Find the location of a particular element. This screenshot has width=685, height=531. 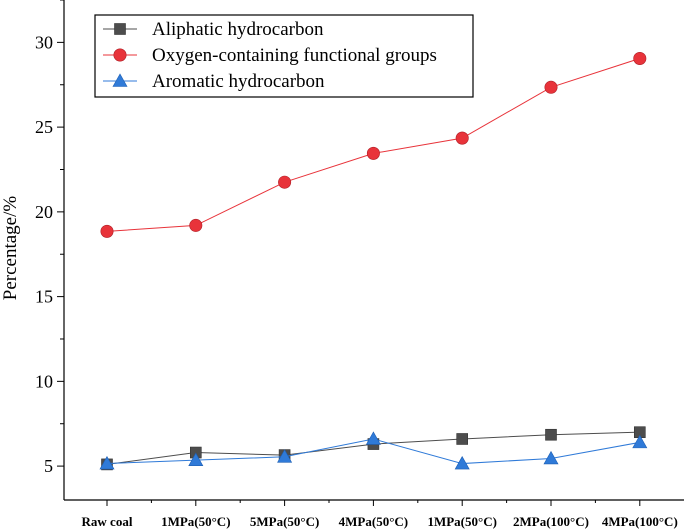

legend-item: Oxygen-containing functional groups is located at coordinates (270, 55).